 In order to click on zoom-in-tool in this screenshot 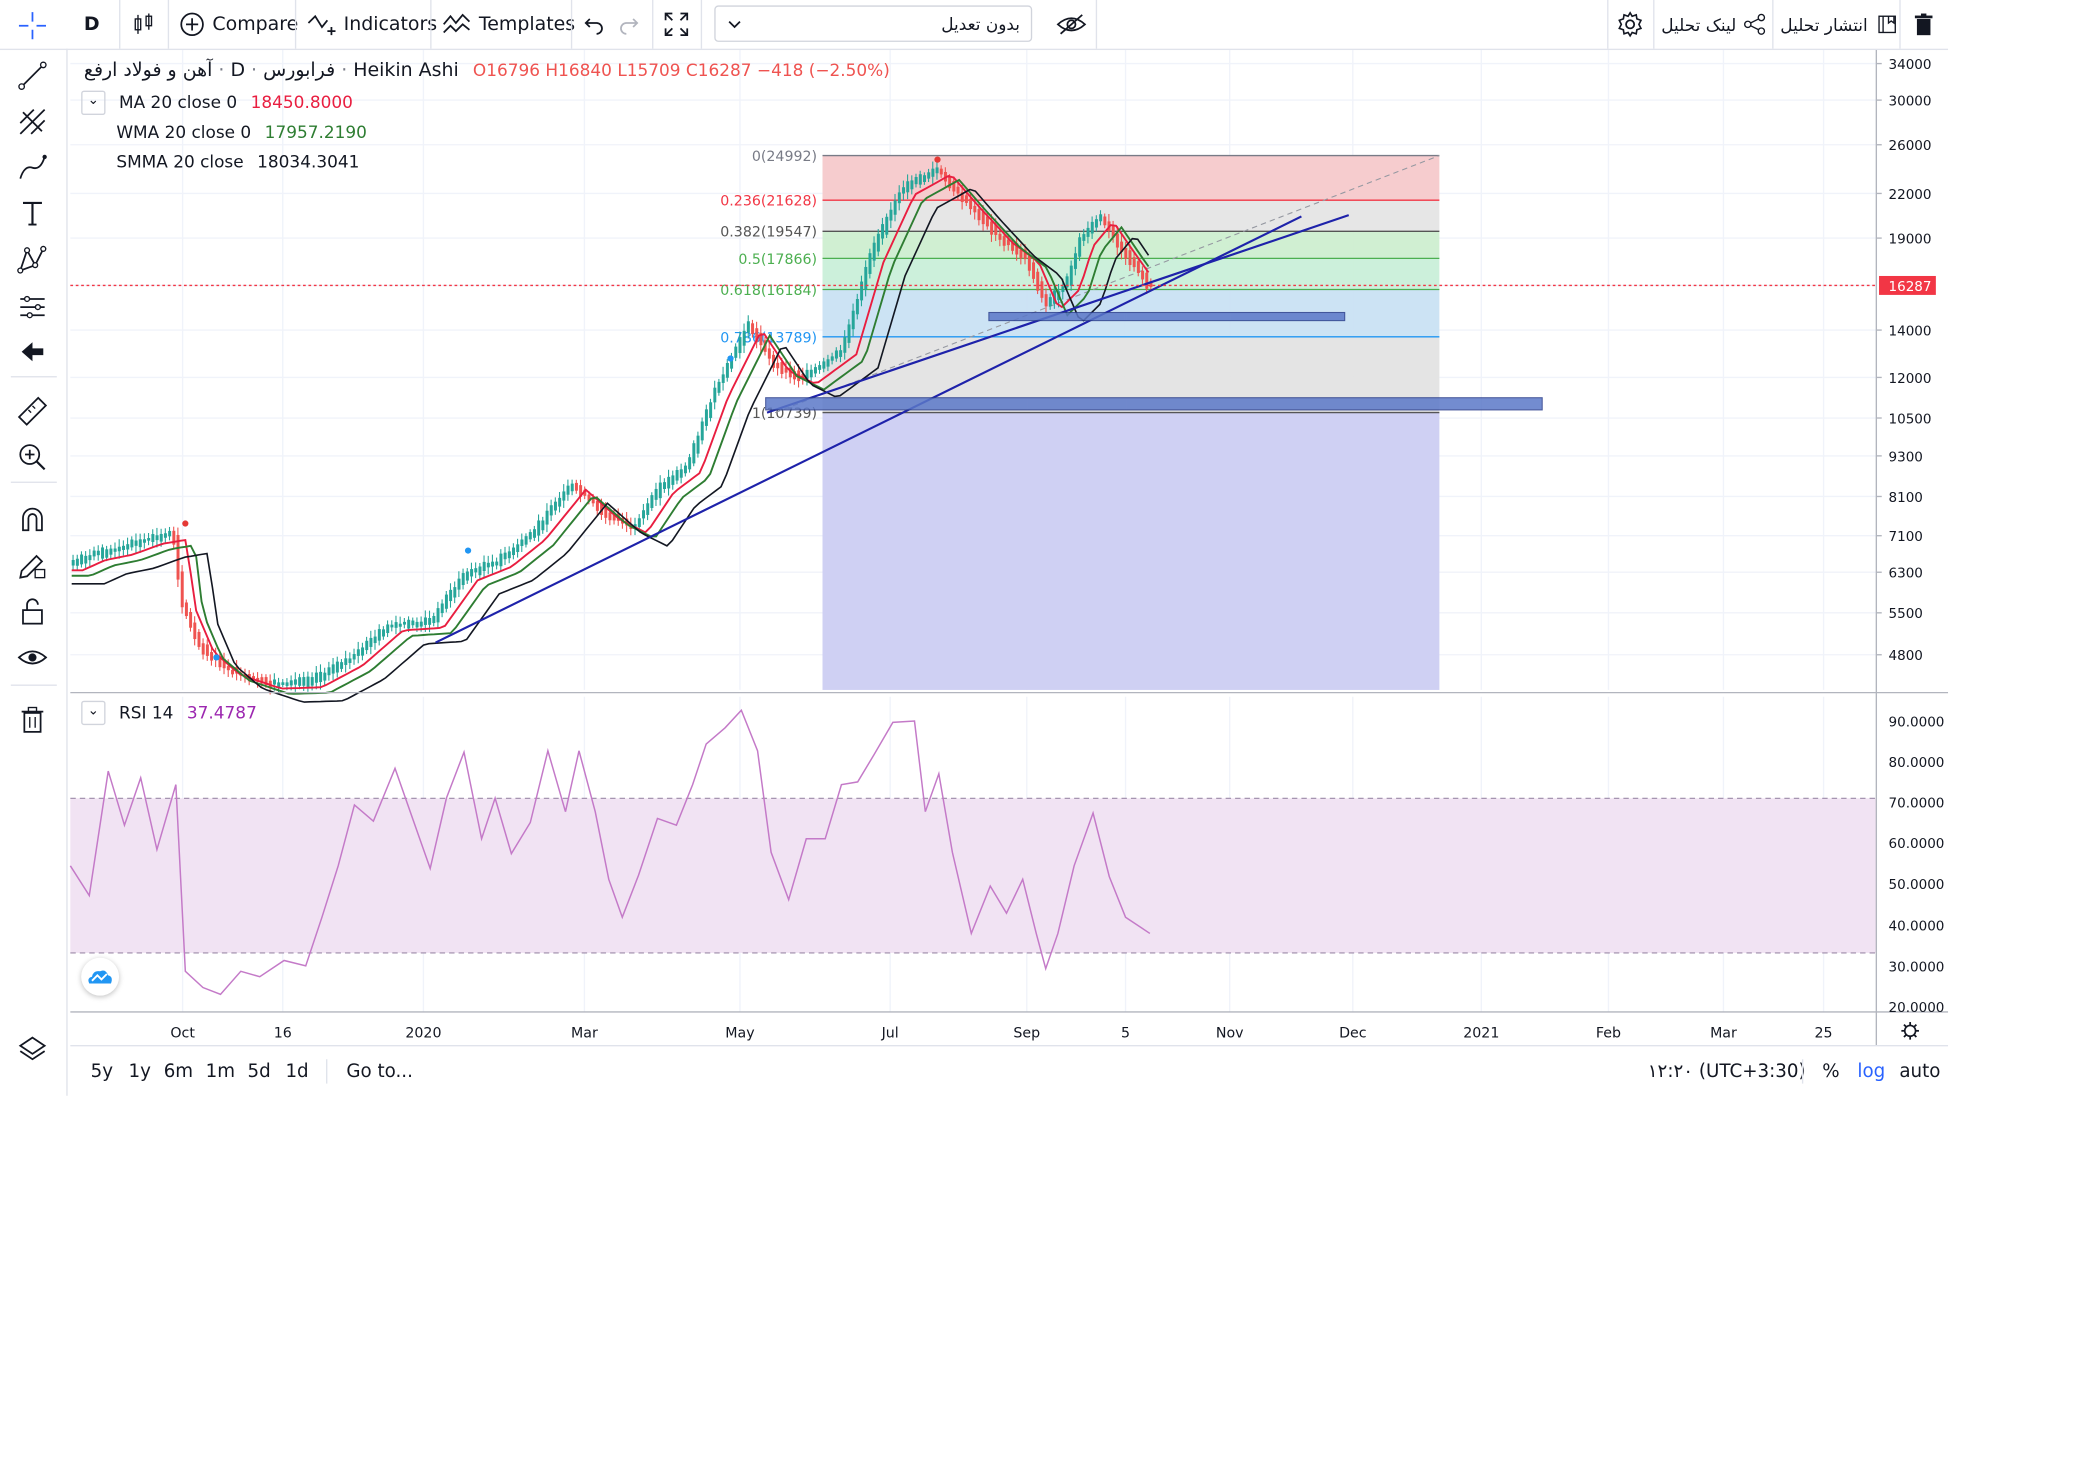, I will do `click(33, 457)`.